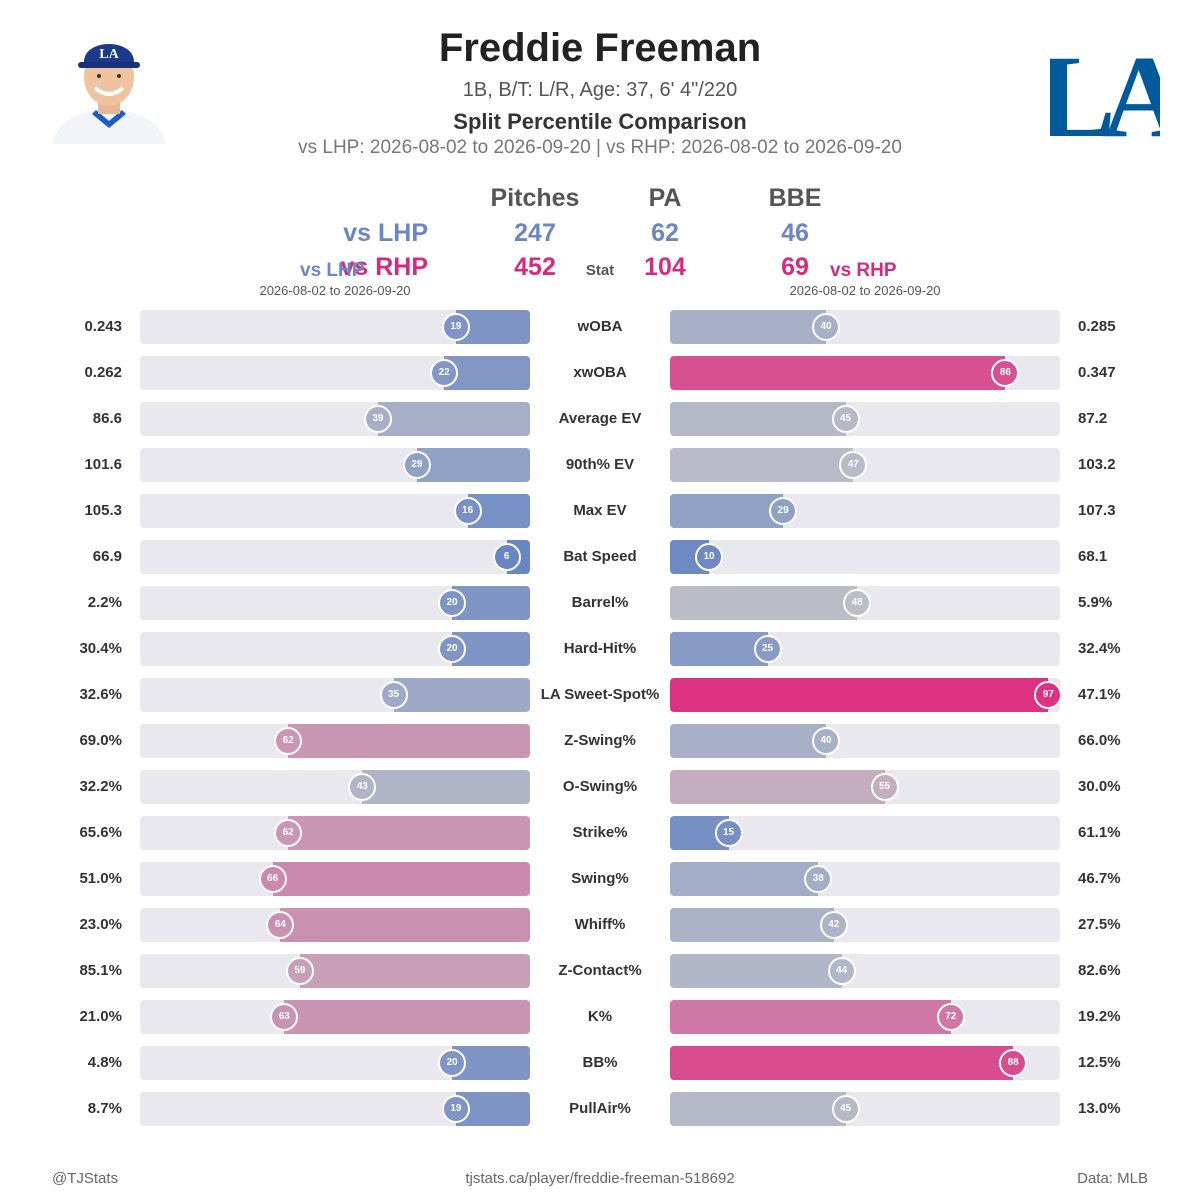 The height and width of the screenshot is (1200, 1200). Describe the element at coordinates (535, 267) in the screenshot. I see `rhp-pitches: 452` at that location.